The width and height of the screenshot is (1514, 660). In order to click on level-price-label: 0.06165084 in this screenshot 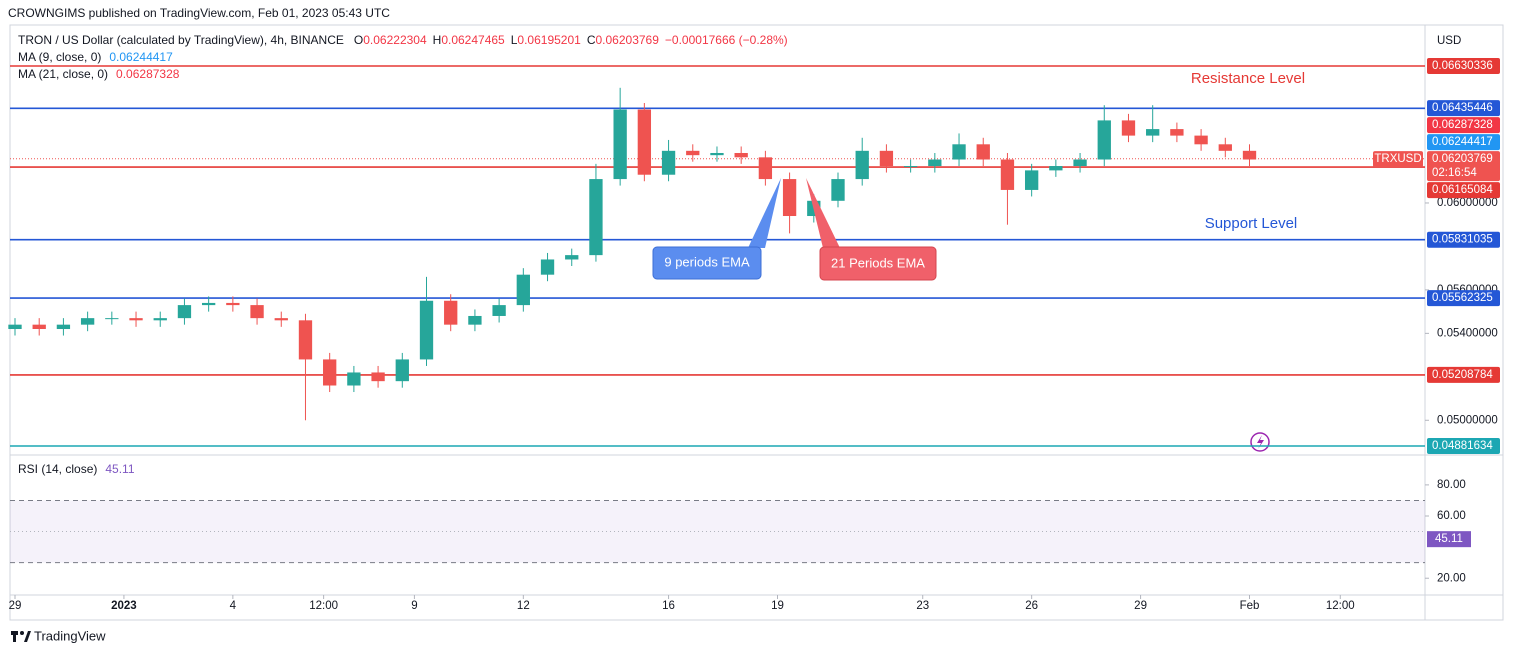, I will do `click(1462, 190)`.